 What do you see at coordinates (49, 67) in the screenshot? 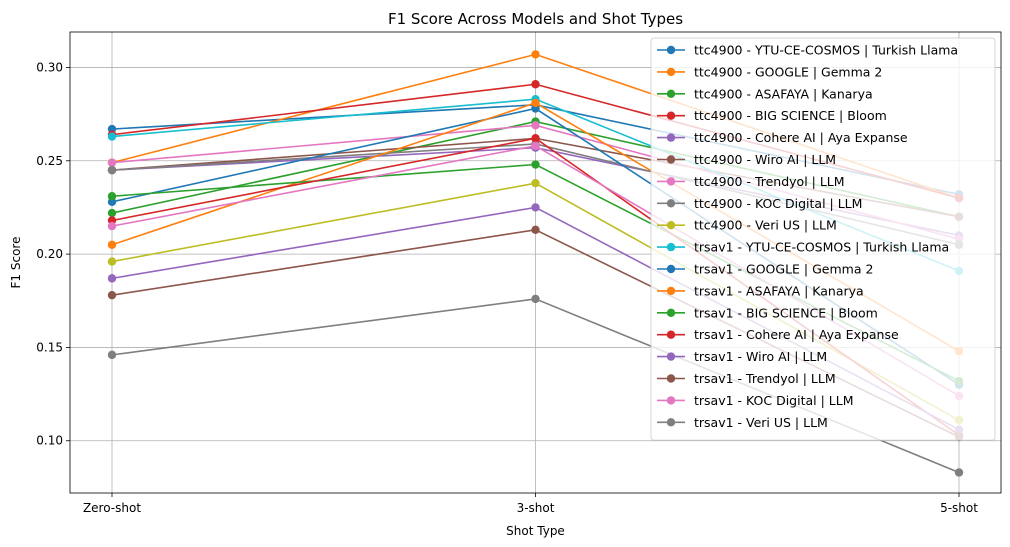
I see `y-tick-label: 0.30` at bounding box center [49, 67].